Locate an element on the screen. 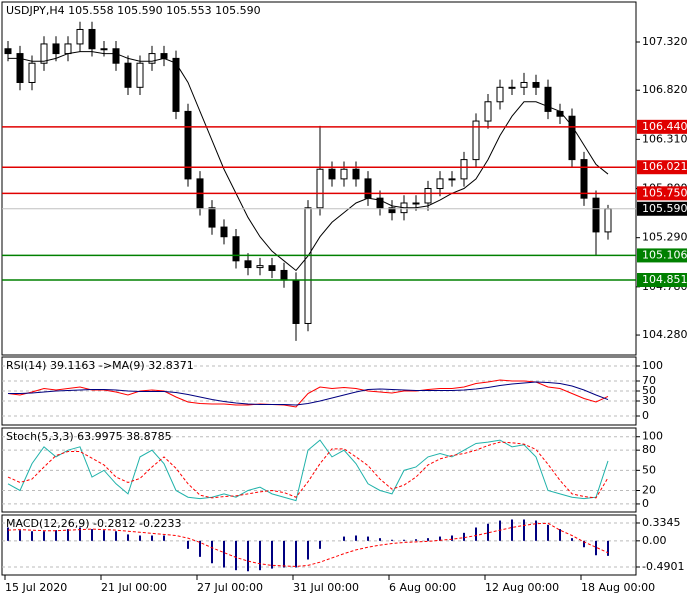  price-label-box is located at coordinates (662, 208).